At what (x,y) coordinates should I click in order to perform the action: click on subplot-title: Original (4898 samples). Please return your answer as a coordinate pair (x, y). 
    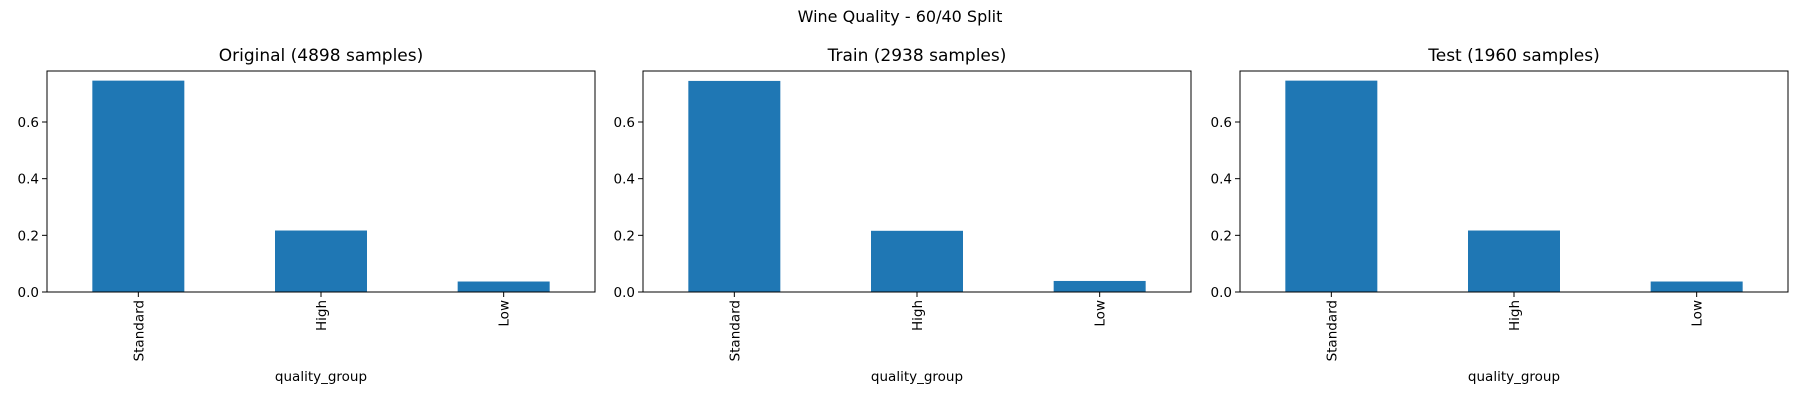
    Looking at the image, I should click on (321, 56).